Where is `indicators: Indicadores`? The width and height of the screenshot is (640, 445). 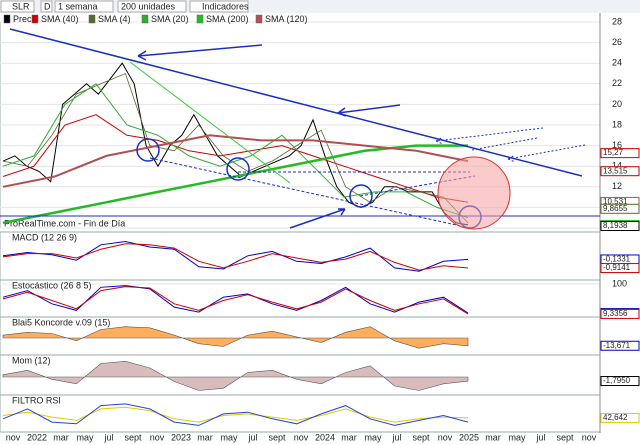 indicators: Indicadores is located at coordinates (225, 6).